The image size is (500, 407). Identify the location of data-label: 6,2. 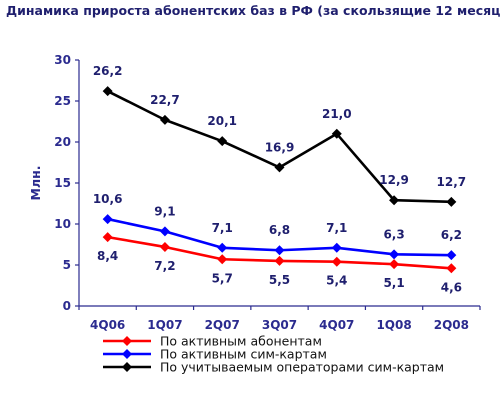
(451, 235).